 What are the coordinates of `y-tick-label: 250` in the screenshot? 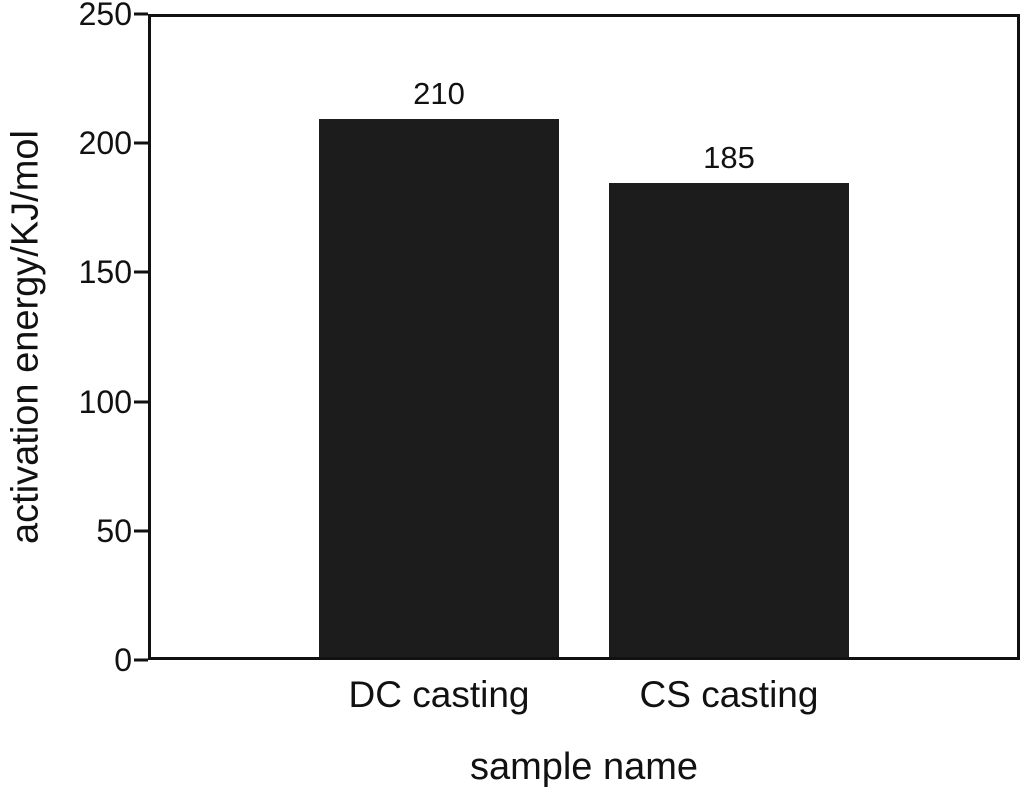 It's located at (105, 16).